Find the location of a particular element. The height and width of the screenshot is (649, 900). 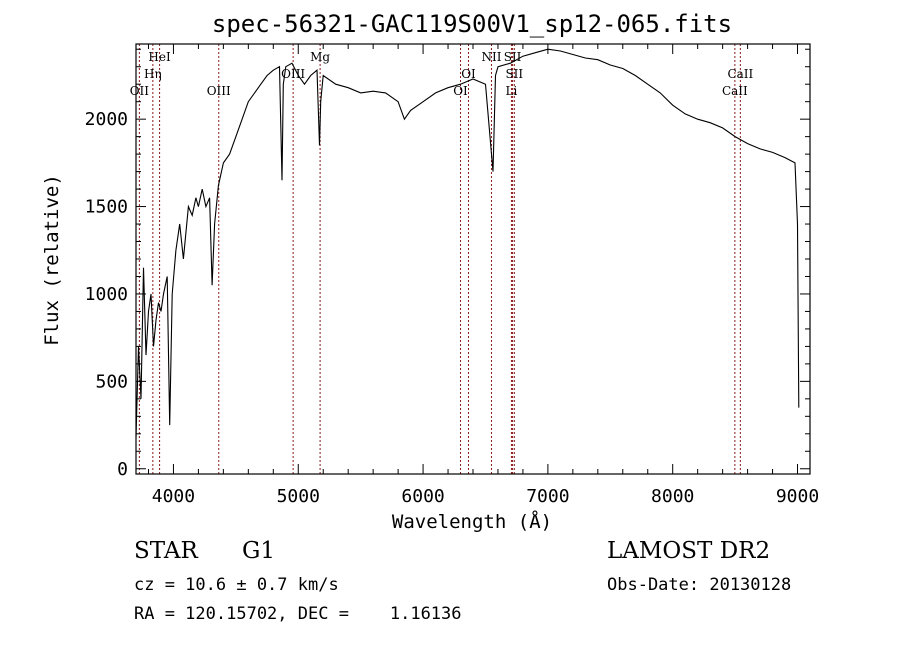

spectral-line-label: OIII is located at coordinates (219, 91).